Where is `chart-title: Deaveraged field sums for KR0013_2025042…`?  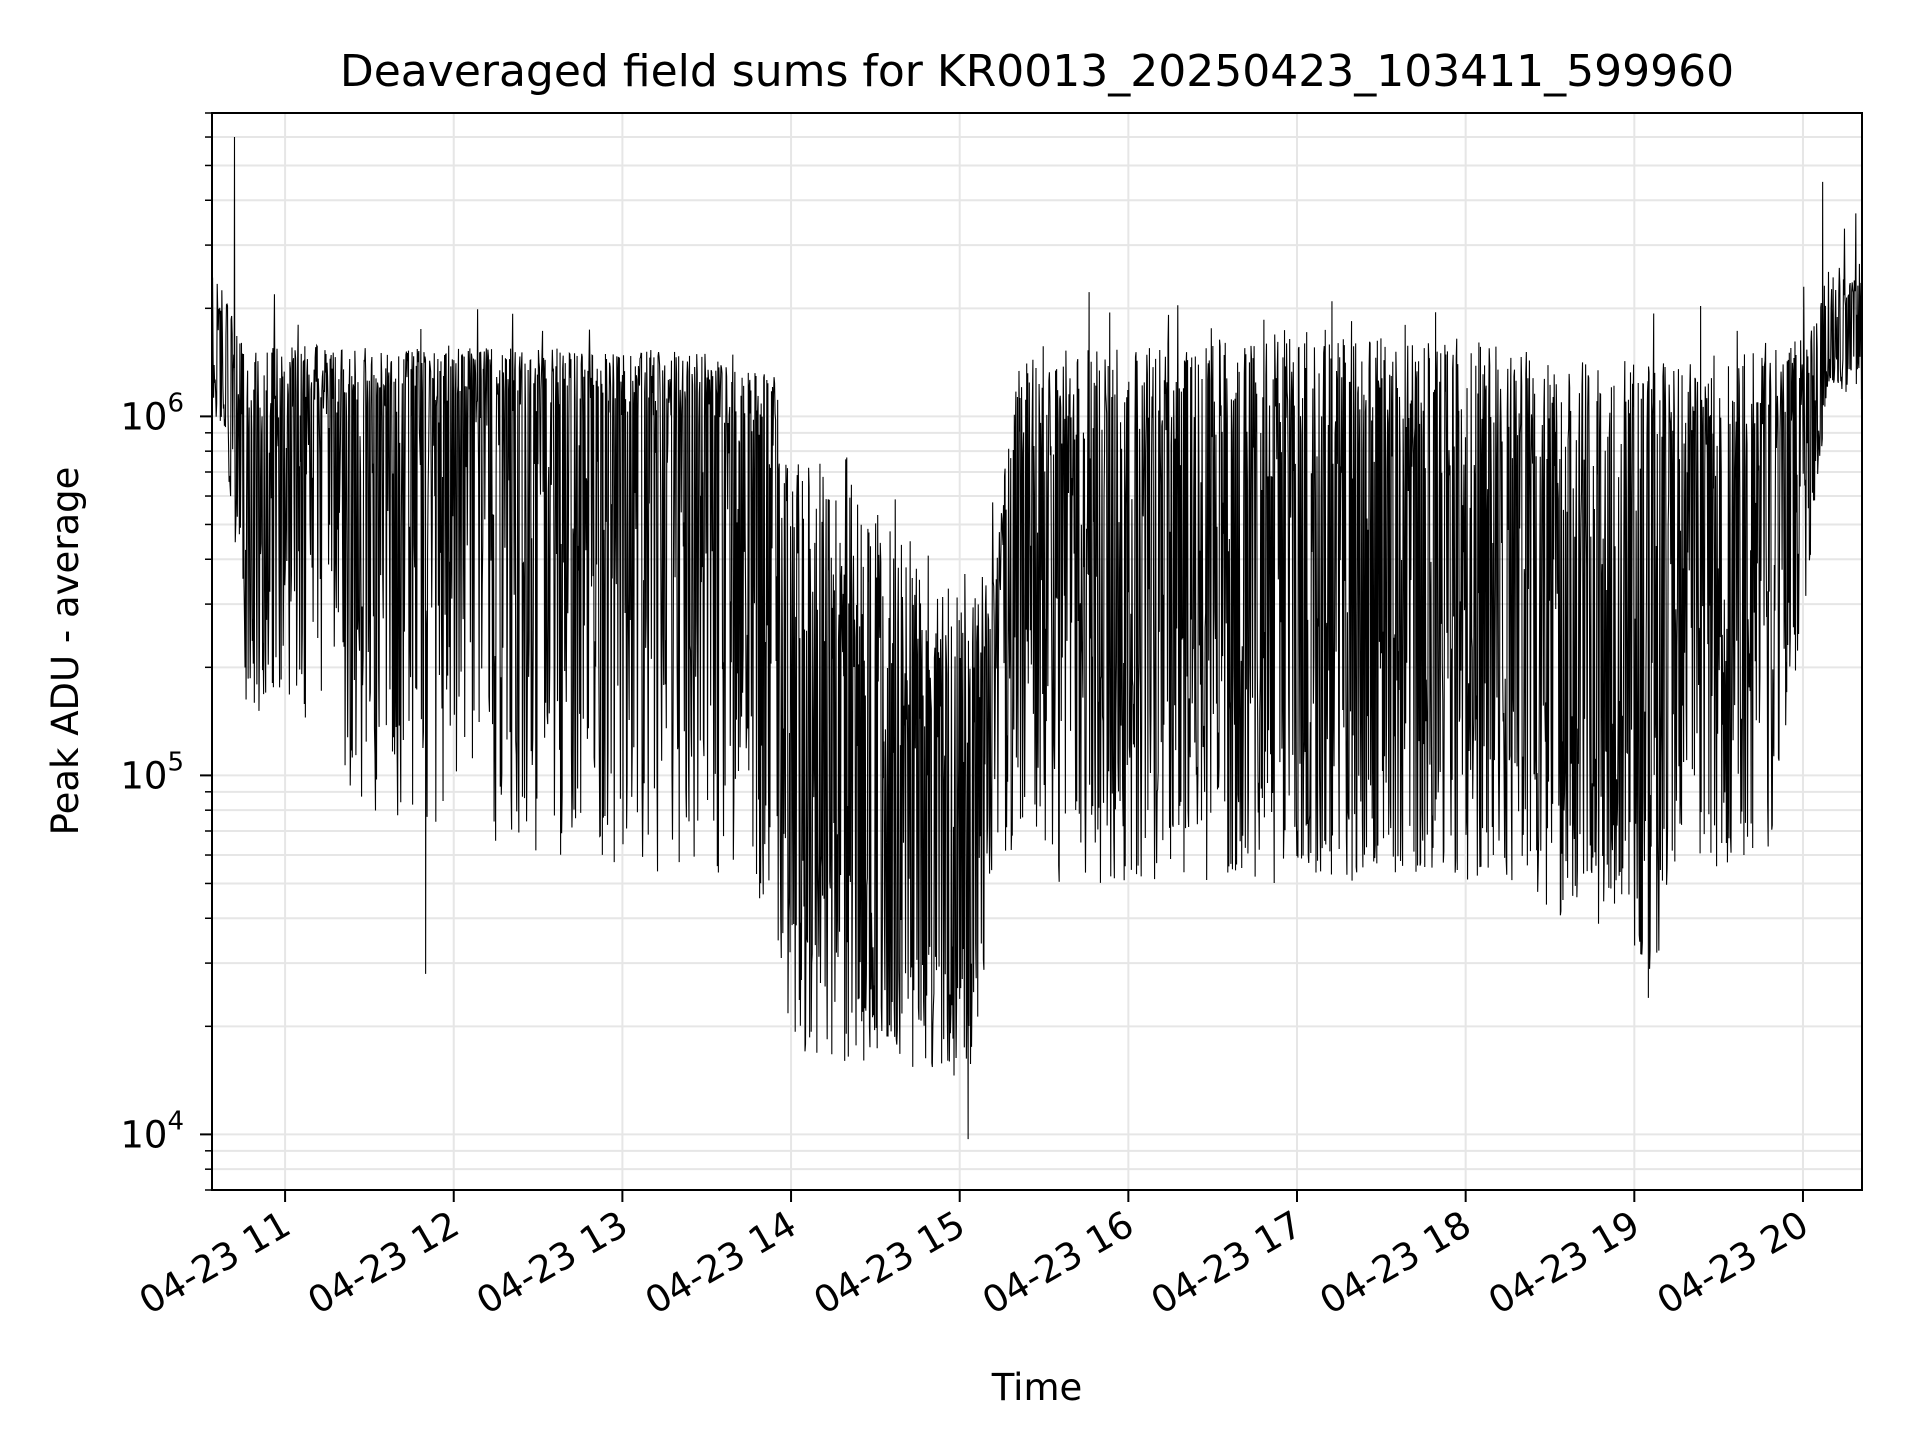
chart-title: Deaveraged field sums for KR0013_2025042… is located at coordinates (1037, 71).